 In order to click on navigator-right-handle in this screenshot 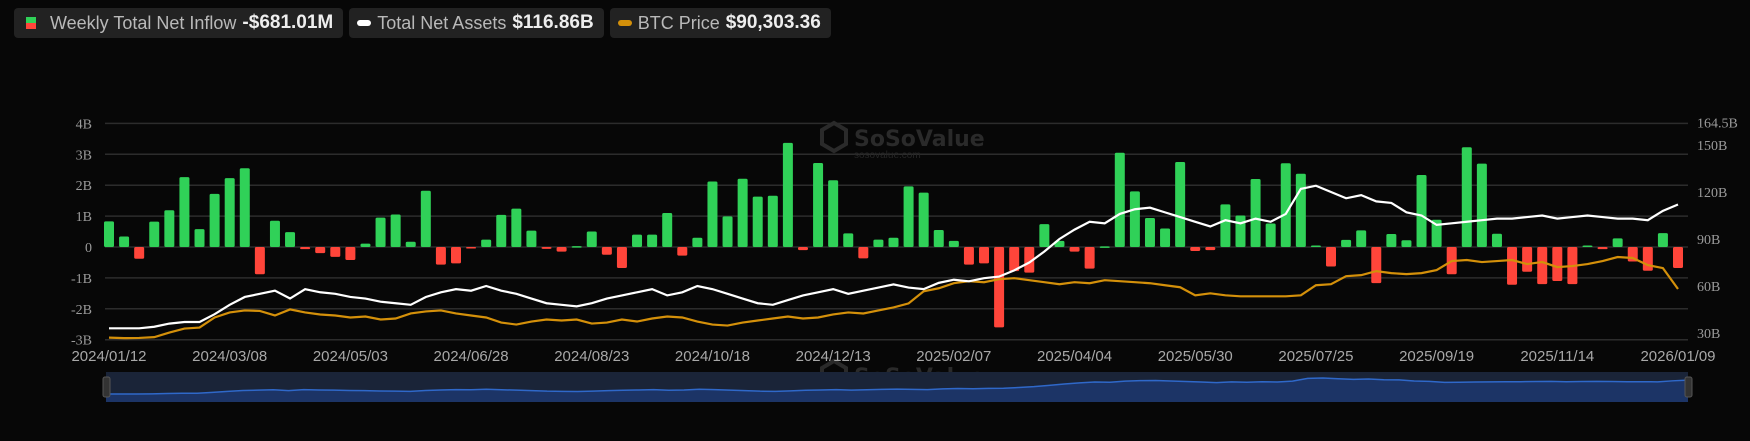, I will do `click(1688, 387)`.